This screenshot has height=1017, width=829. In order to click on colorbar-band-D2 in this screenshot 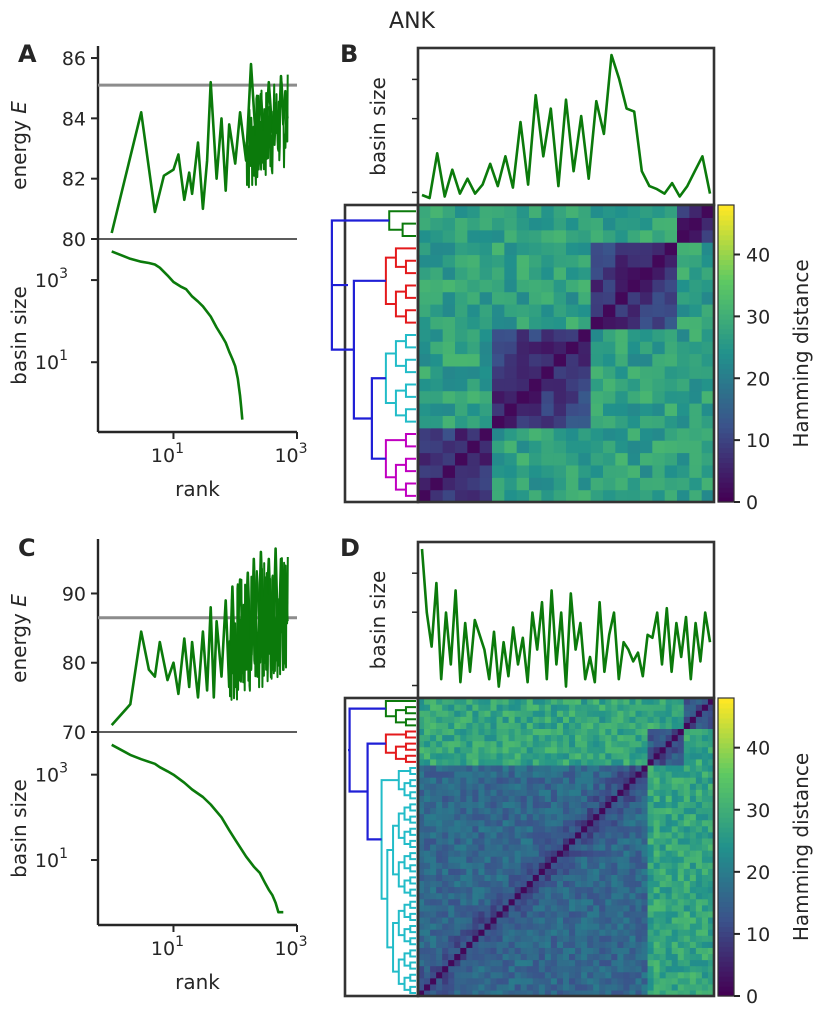, I will do `click(726, 869)`.